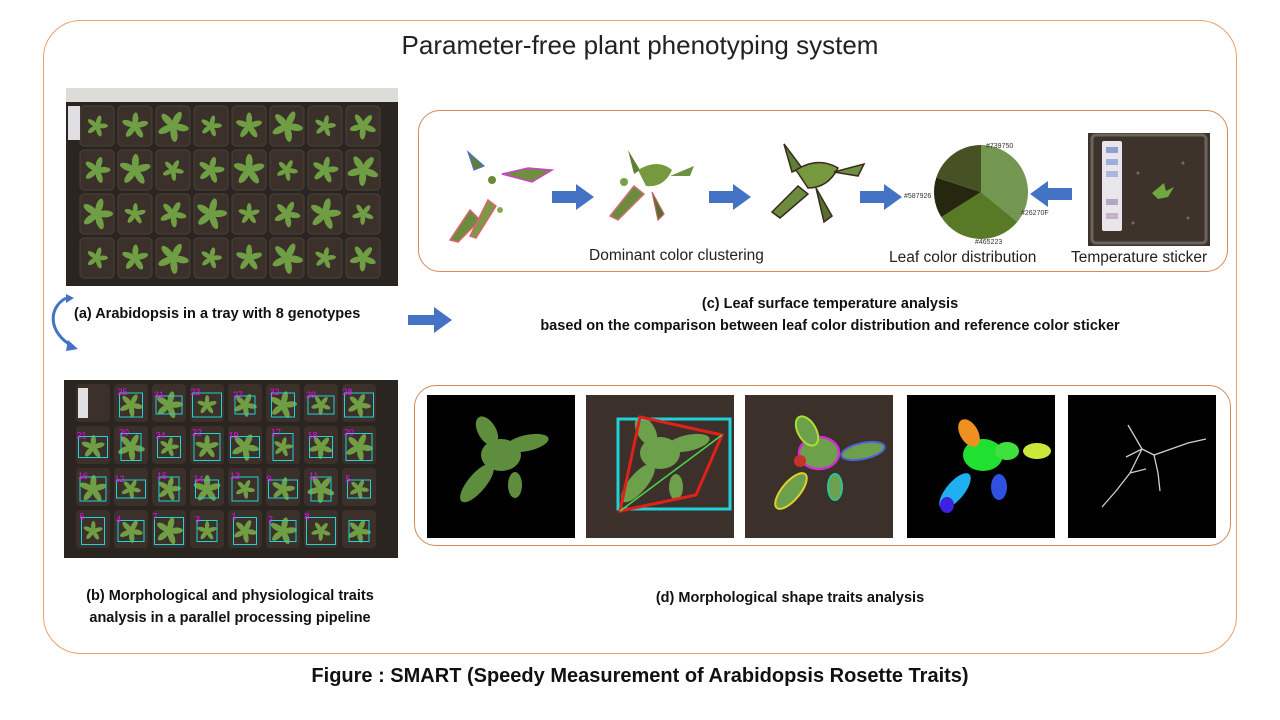  What do you see at coordinates (979, 215) in the screenshot?
I see `pie-slice` at bounding box center [979, 215].